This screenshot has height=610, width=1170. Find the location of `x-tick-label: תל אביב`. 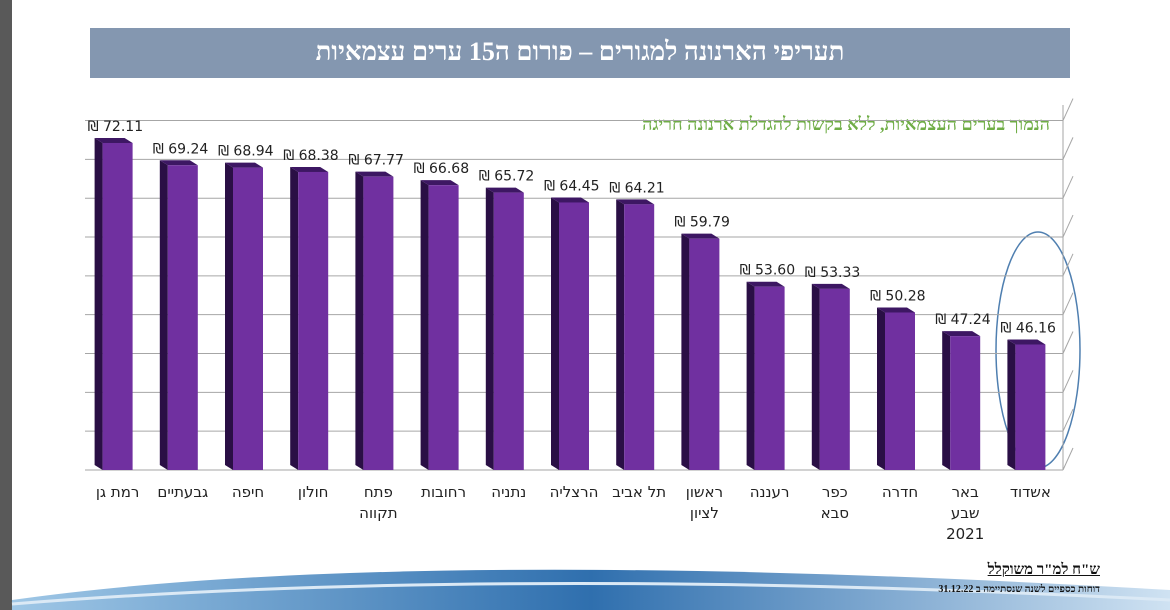

x-tick-label: תל אביב is located at coordinates (639, 492).